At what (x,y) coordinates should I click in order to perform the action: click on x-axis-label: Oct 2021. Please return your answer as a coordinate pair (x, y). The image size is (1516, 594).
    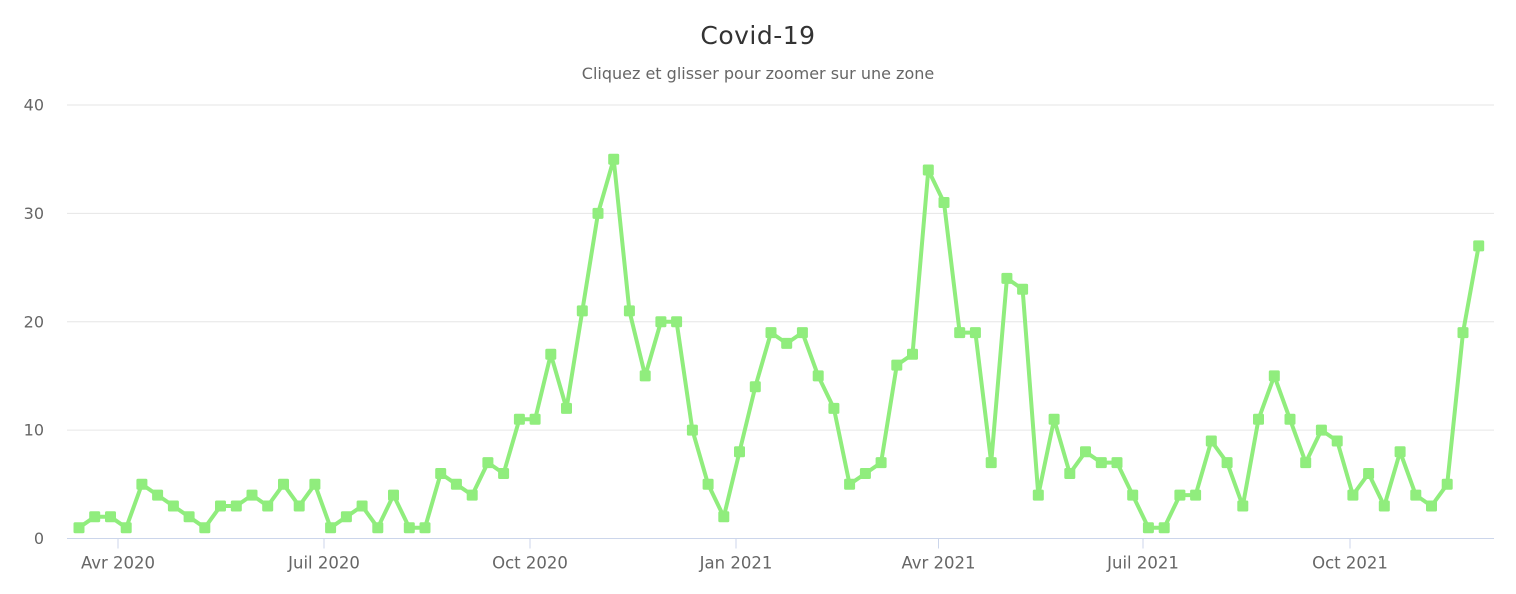
    Looking at the image, I should click on (1350, 563).